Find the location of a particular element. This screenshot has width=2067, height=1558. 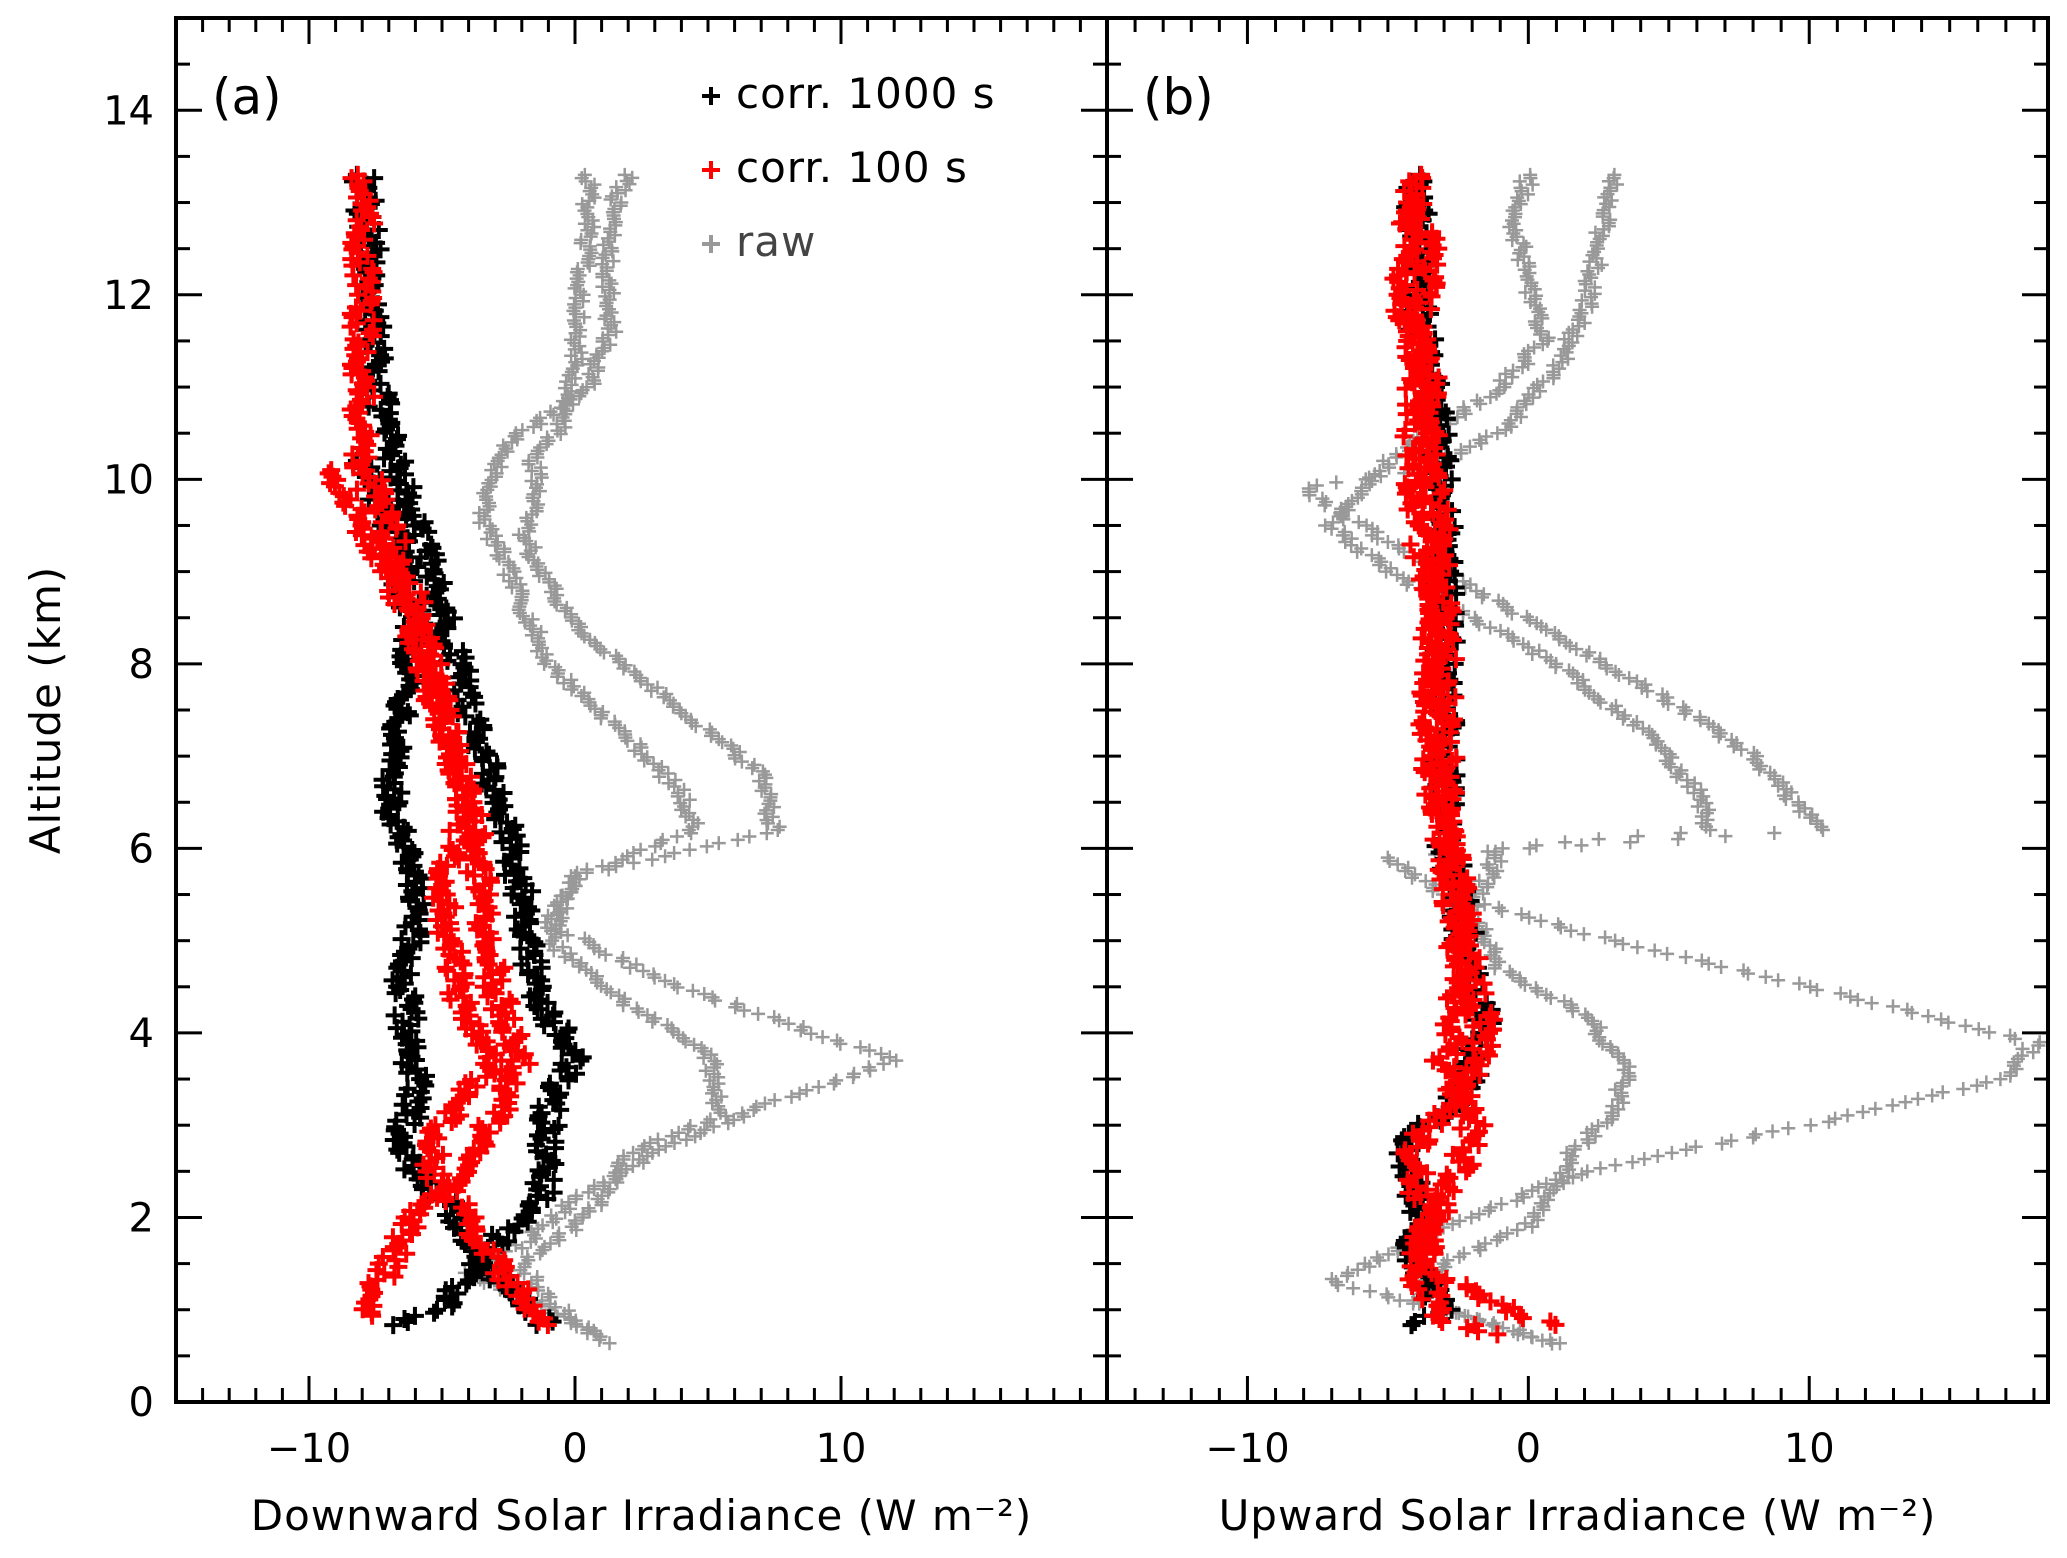

panel-a-y-tick-labels: 0 2 4 6 8 10 12 14 is located at coordinates (128, 757).